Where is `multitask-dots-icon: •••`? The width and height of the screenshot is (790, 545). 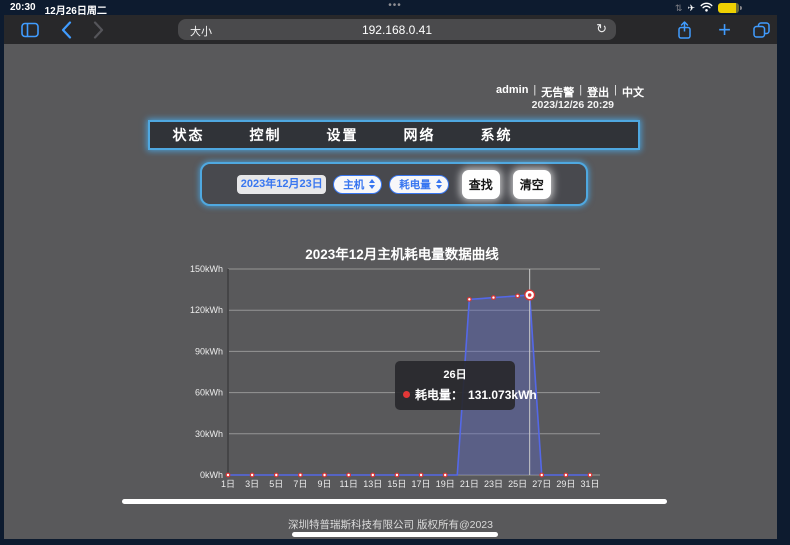 multitask-dots-icon: ••• is located at coordinates (395, 5).